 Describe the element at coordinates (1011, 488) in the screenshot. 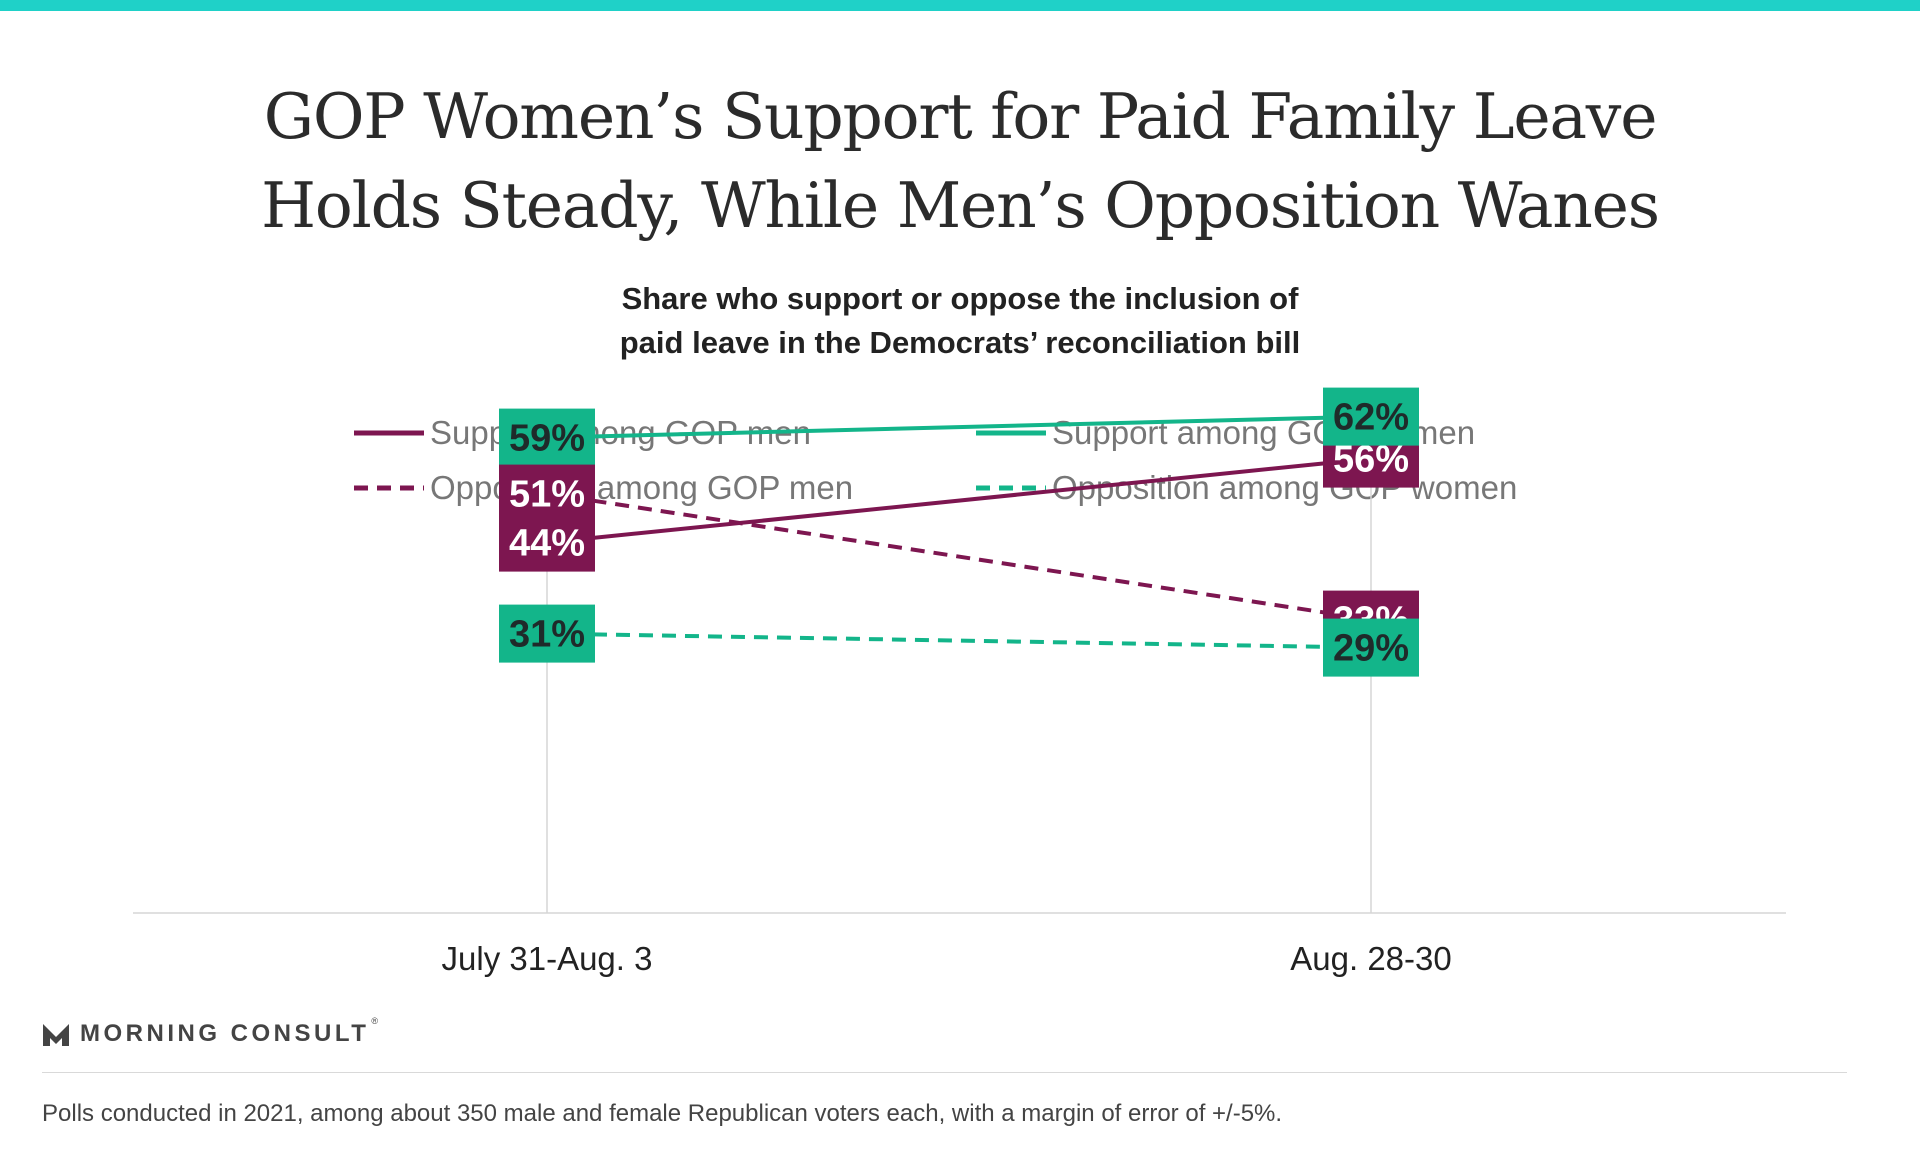

I see `legend-swatch-opposition-women` at that location.